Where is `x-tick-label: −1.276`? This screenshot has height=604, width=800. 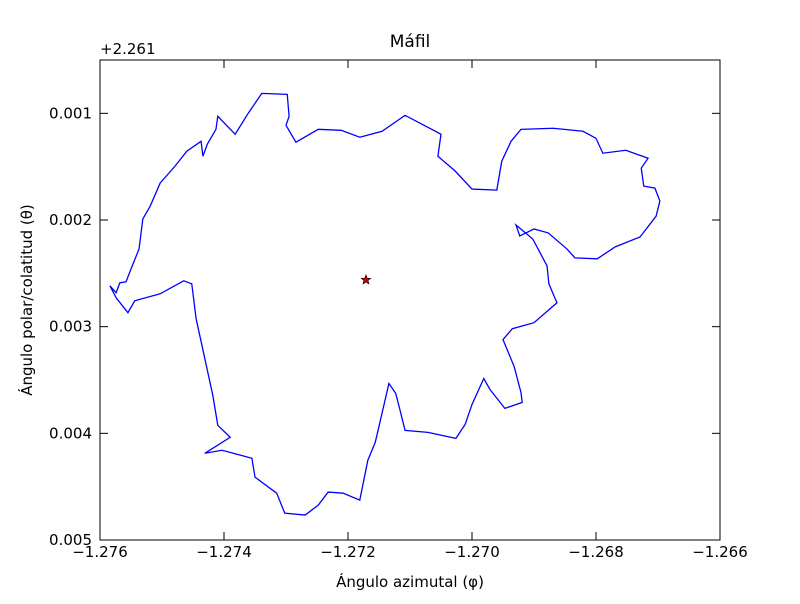
x-tick-label: −1.276 is located at coordinates (100, 552).